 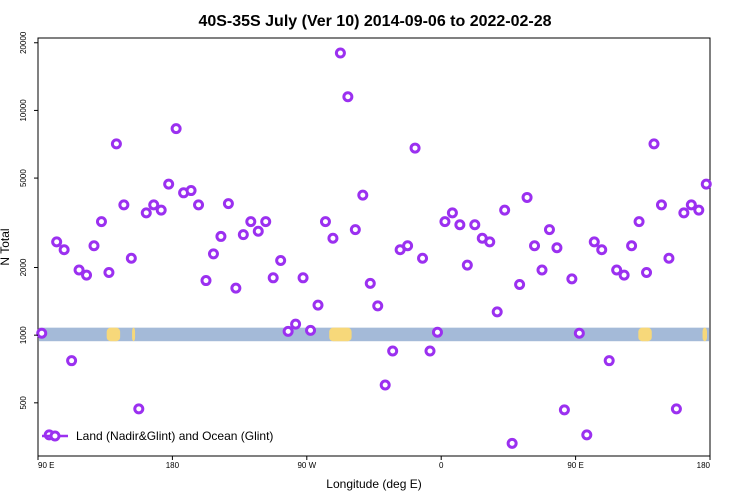 I want to click on y-tick-label: 2000, so click(x=23, y=267).